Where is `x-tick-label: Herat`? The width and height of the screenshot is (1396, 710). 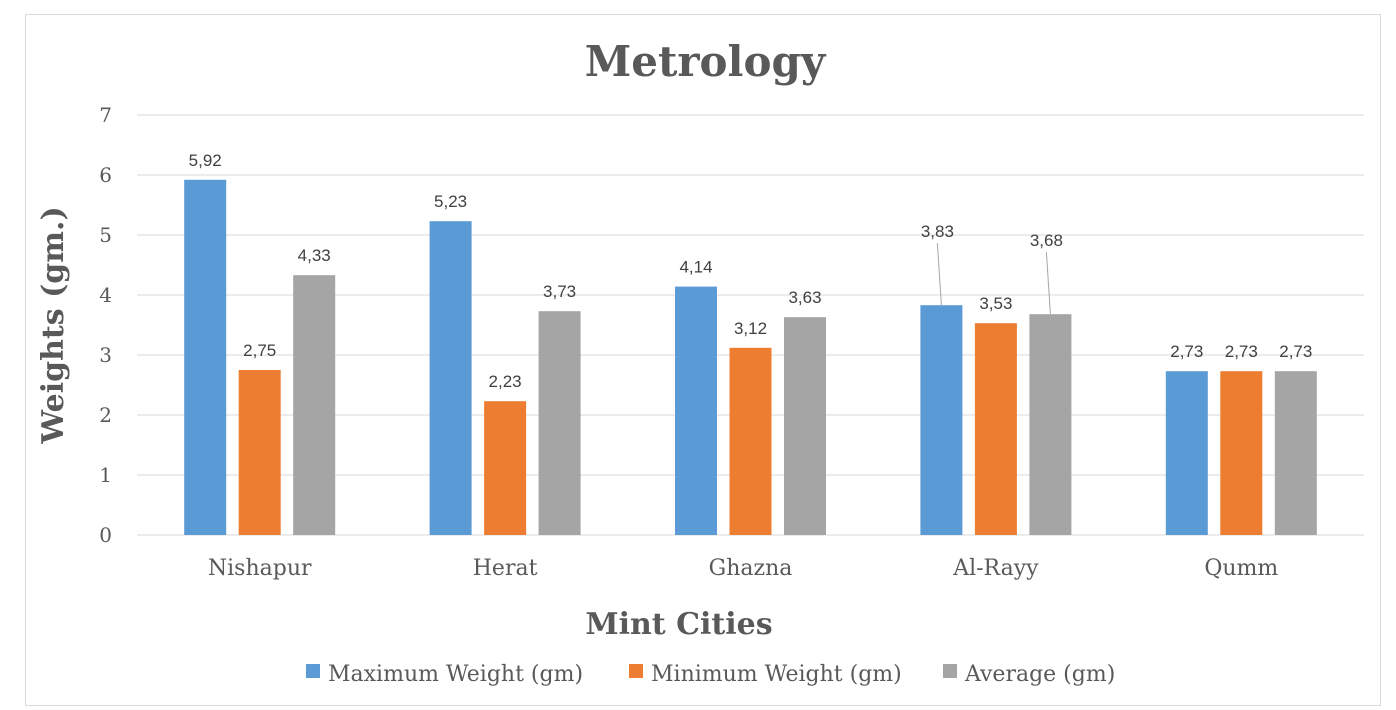 x-tick-label: Herat is located at coordinates (505, 568).